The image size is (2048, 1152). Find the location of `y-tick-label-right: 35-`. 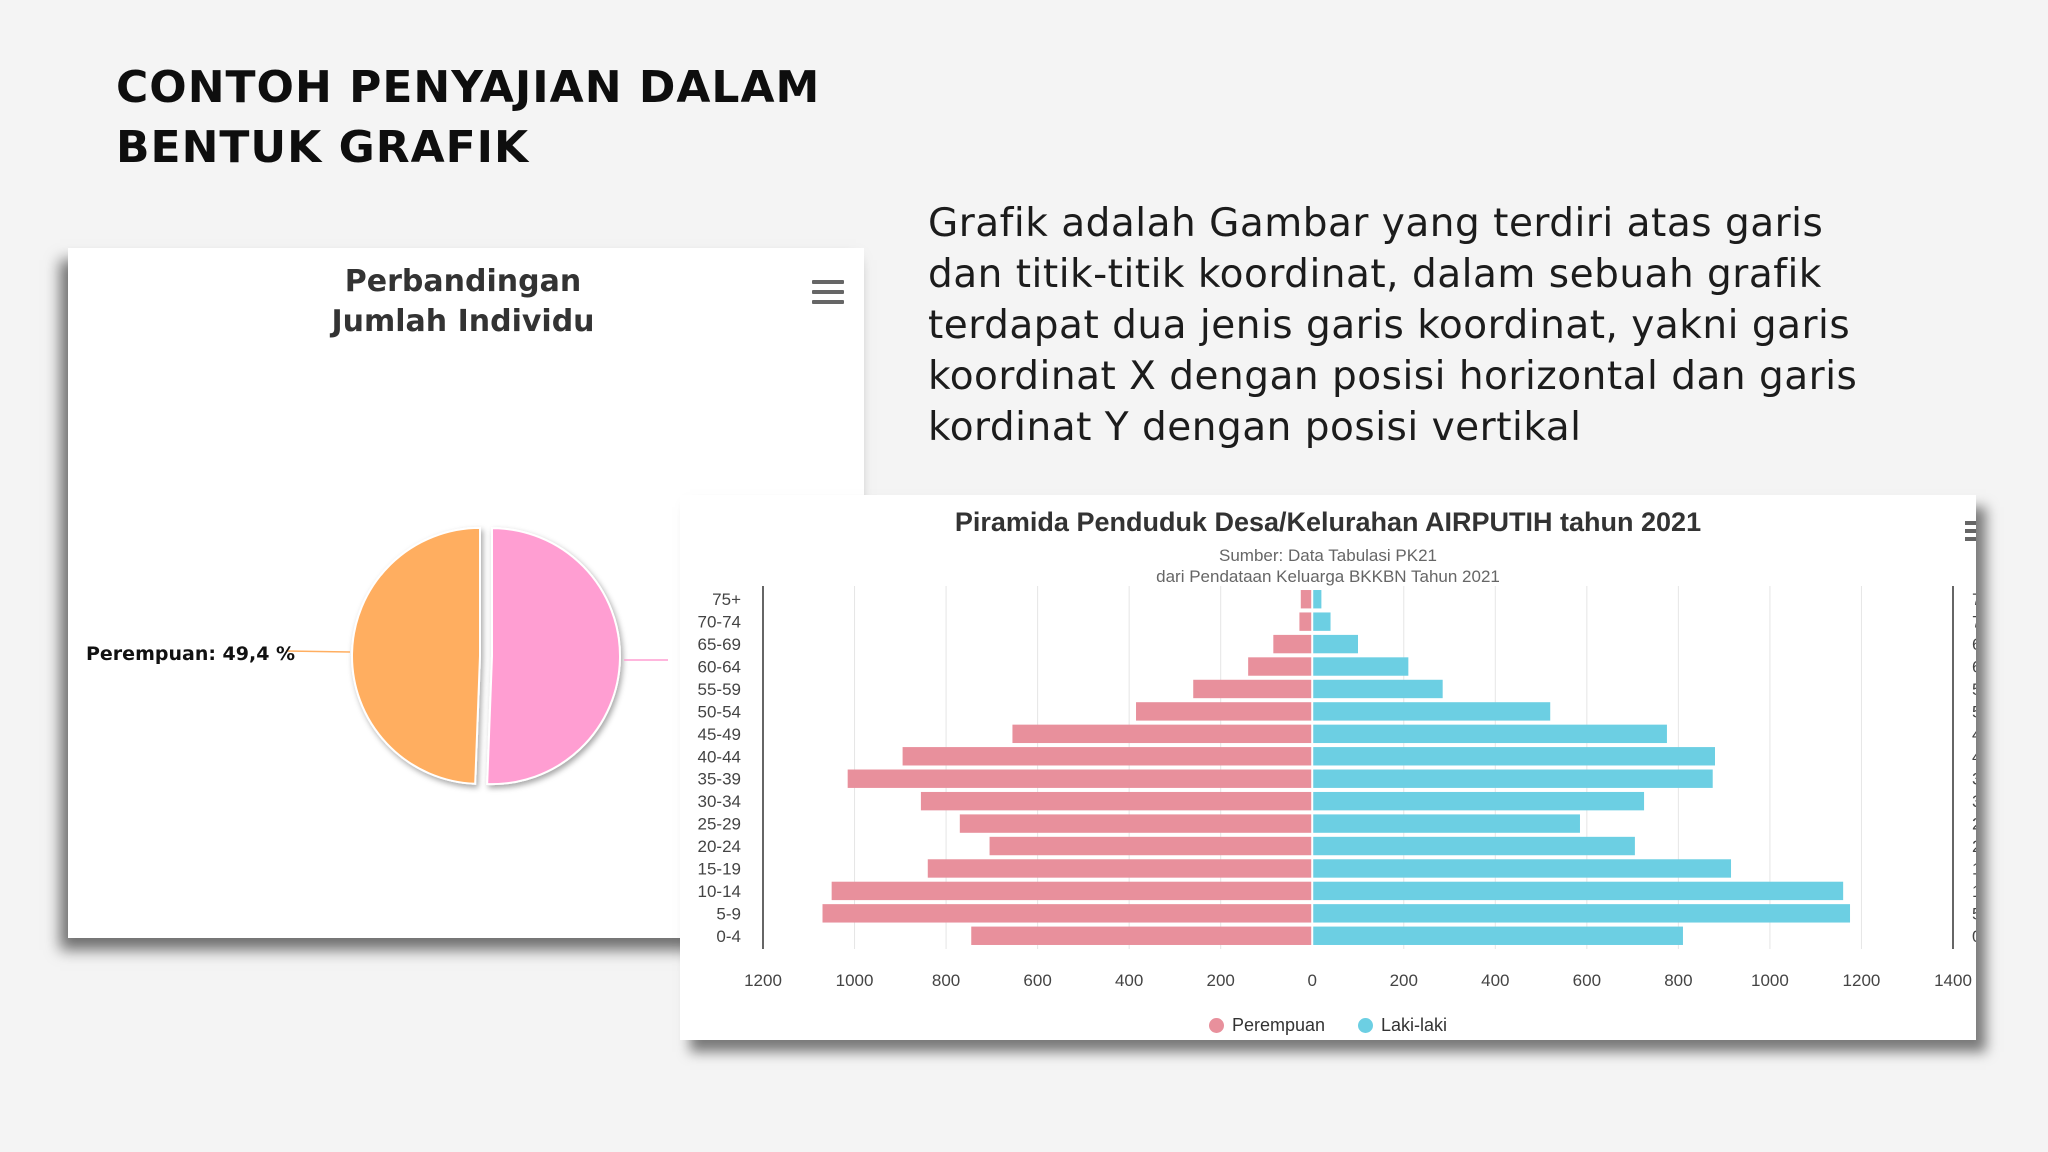

y-tick-label-right: 35- is located at coordinates (1974, 779).